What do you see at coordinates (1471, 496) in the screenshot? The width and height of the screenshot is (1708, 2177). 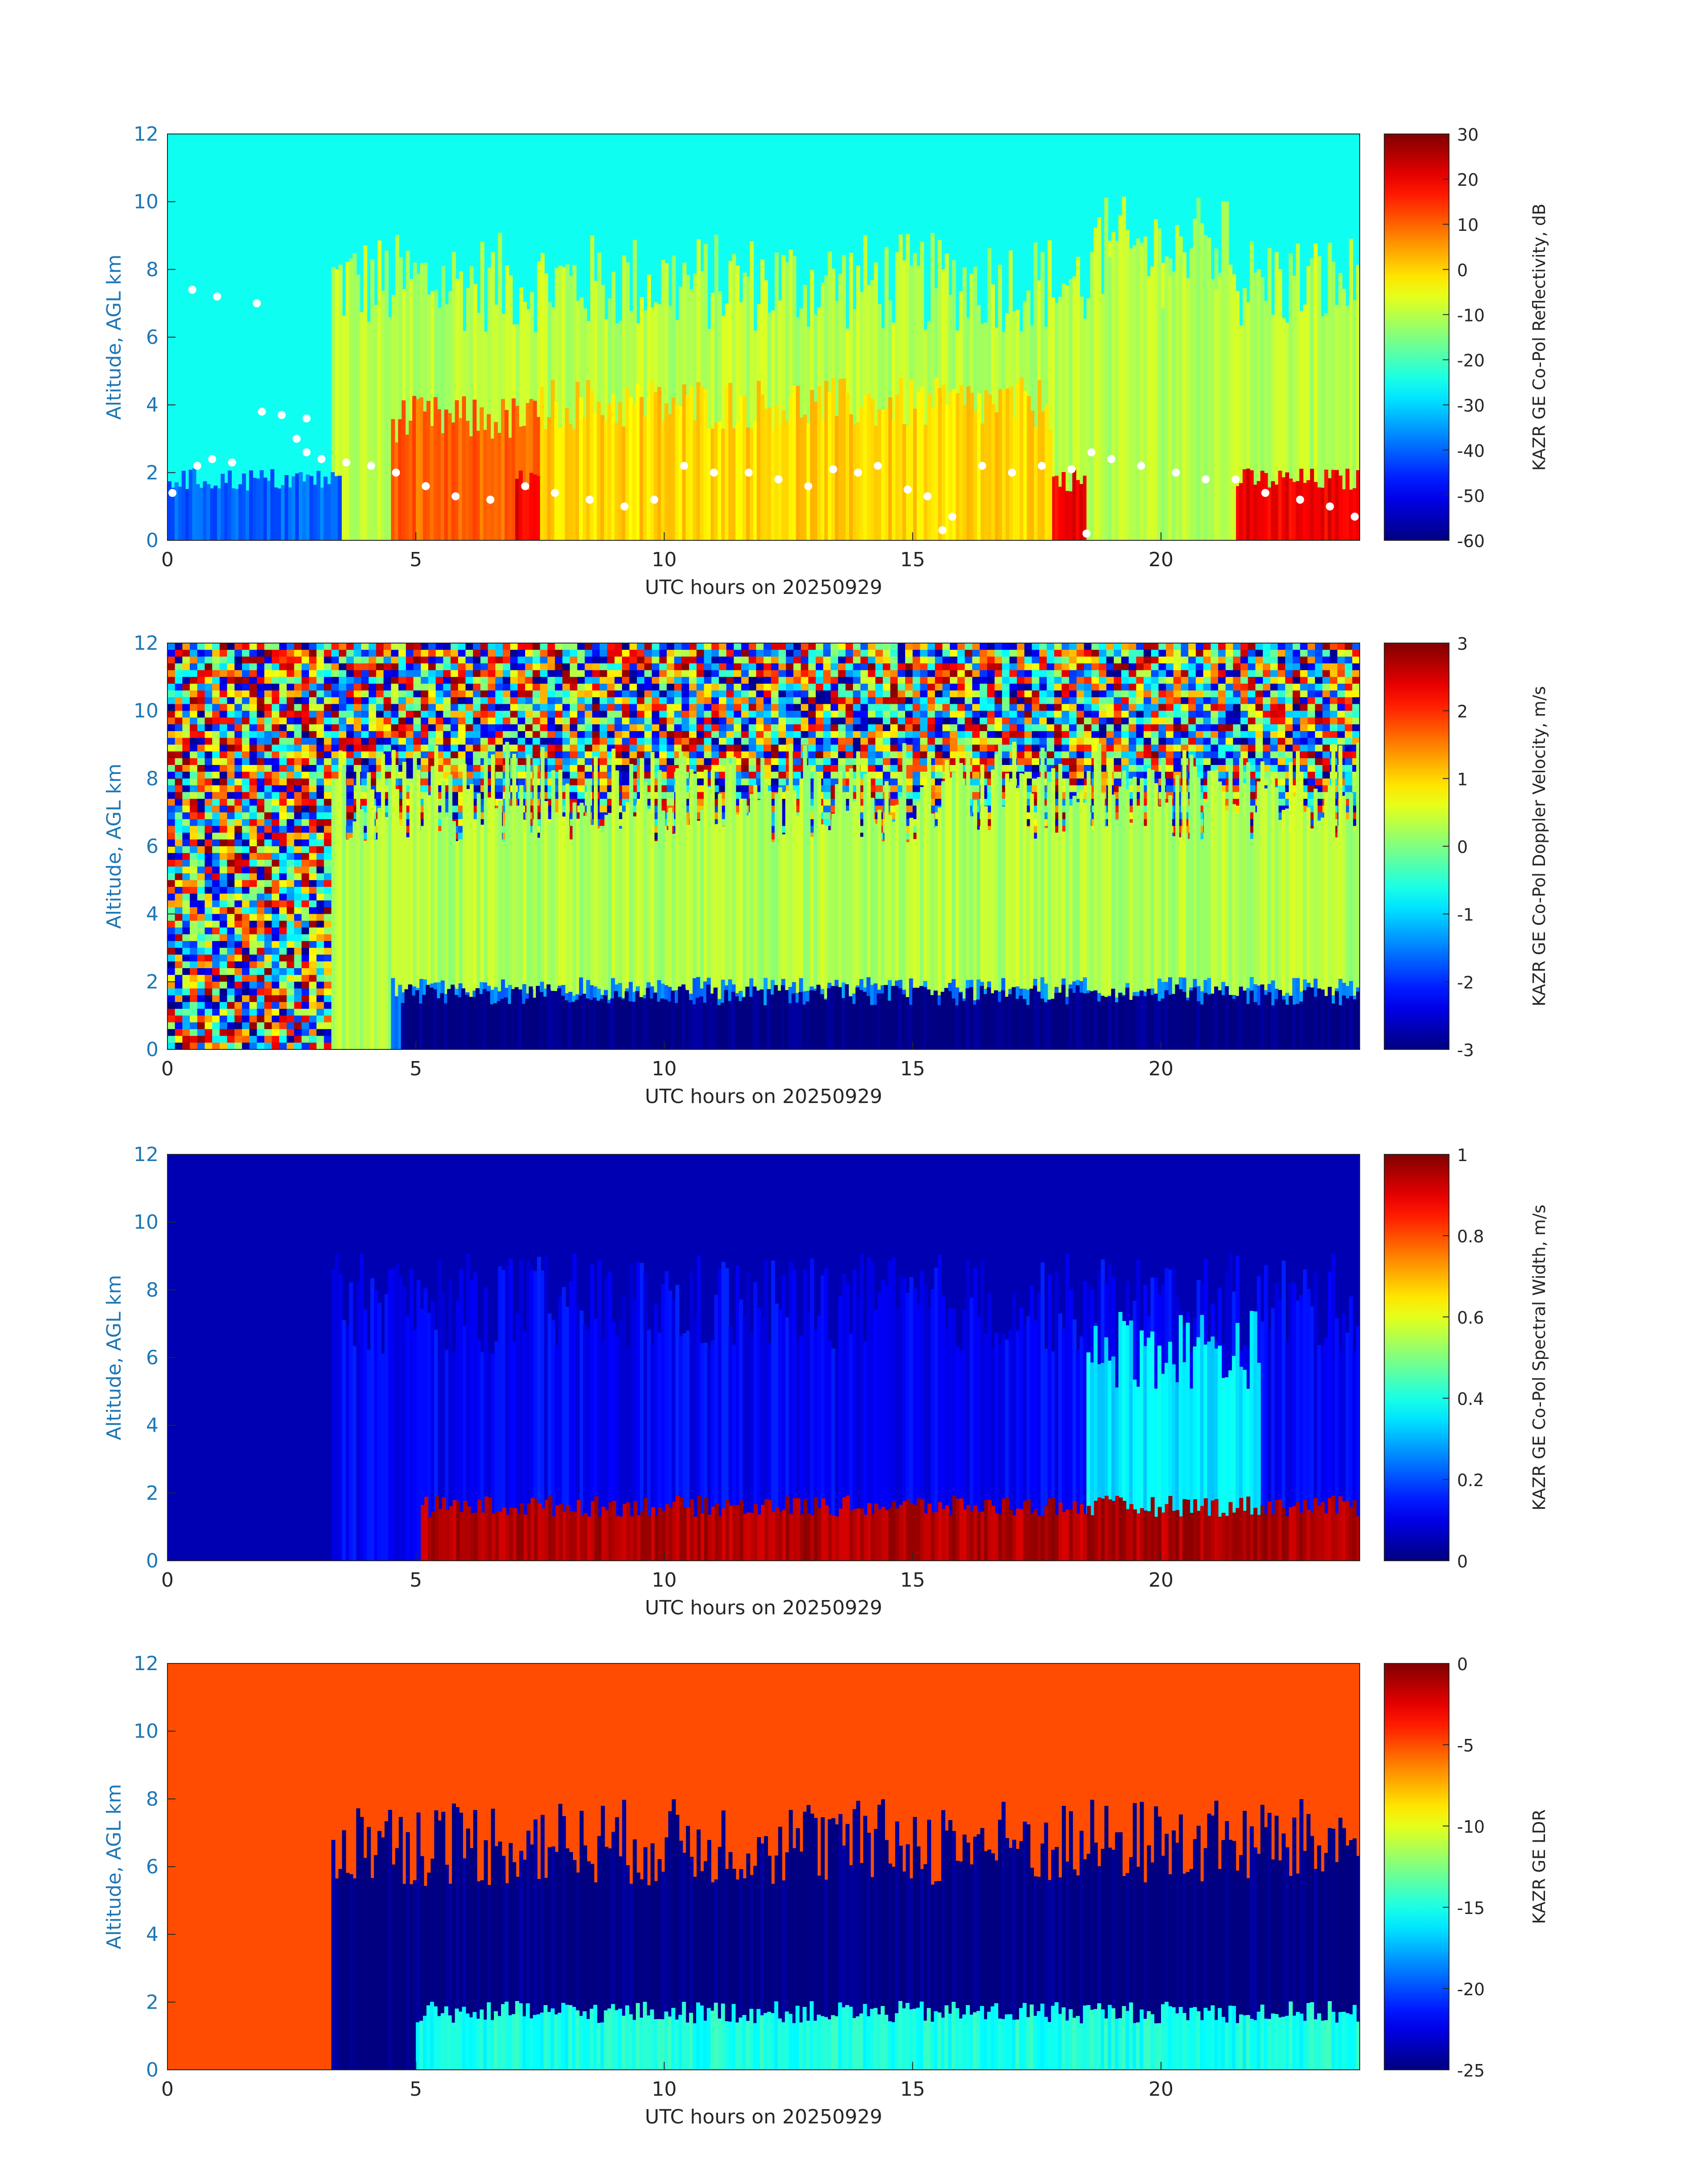 I see `colorbar-tick-label: -50` at bounding box center [1471, 496].